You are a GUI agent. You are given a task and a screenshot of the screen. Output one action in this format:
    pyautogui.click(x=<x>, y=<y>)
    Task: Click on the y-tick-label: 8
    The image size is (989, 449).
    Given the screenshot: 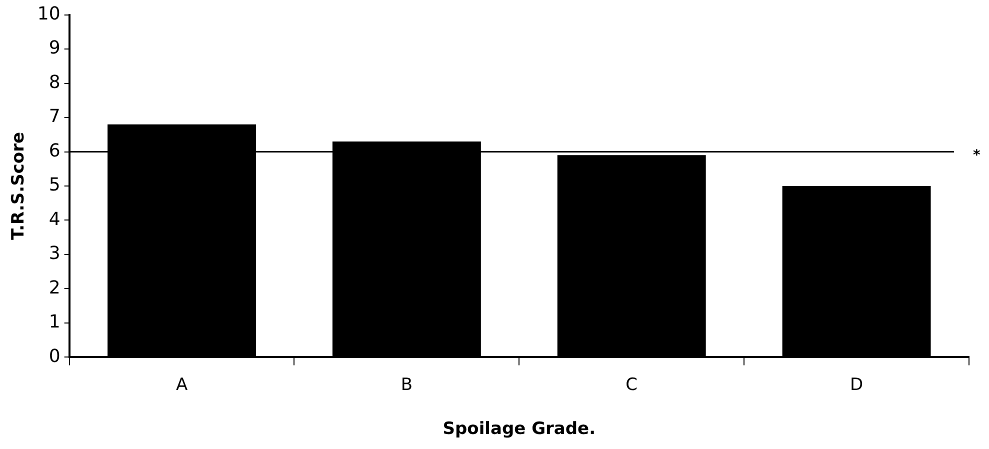 What is the action you would take?
    pyautogui.click(x=54, y=82)
    